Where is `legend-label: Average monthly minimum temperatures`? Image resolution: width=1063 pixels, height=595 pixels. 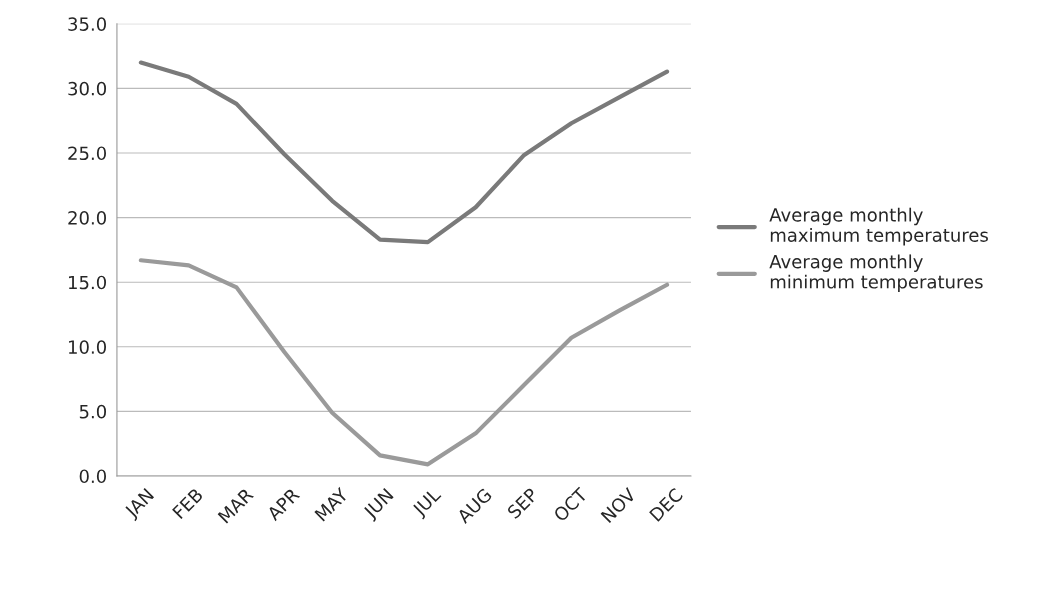 legend-label: Average monthly minimum temperatures is located at coordinates (876, 273).